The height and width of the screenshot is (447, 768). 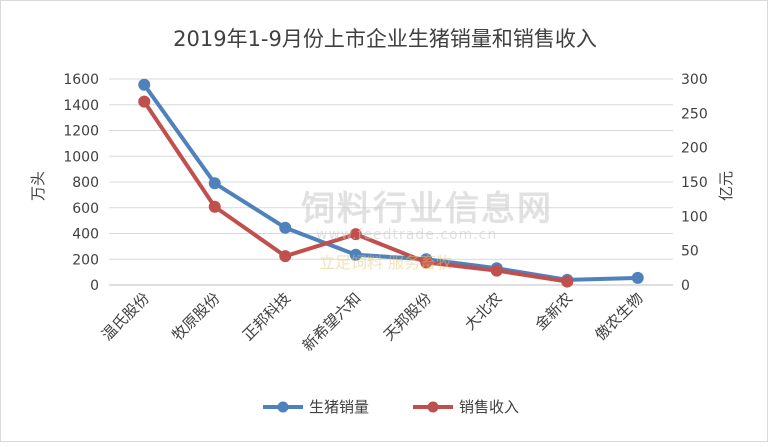 I want to click on right-tick-label: 0, so click(x=685, y=286).